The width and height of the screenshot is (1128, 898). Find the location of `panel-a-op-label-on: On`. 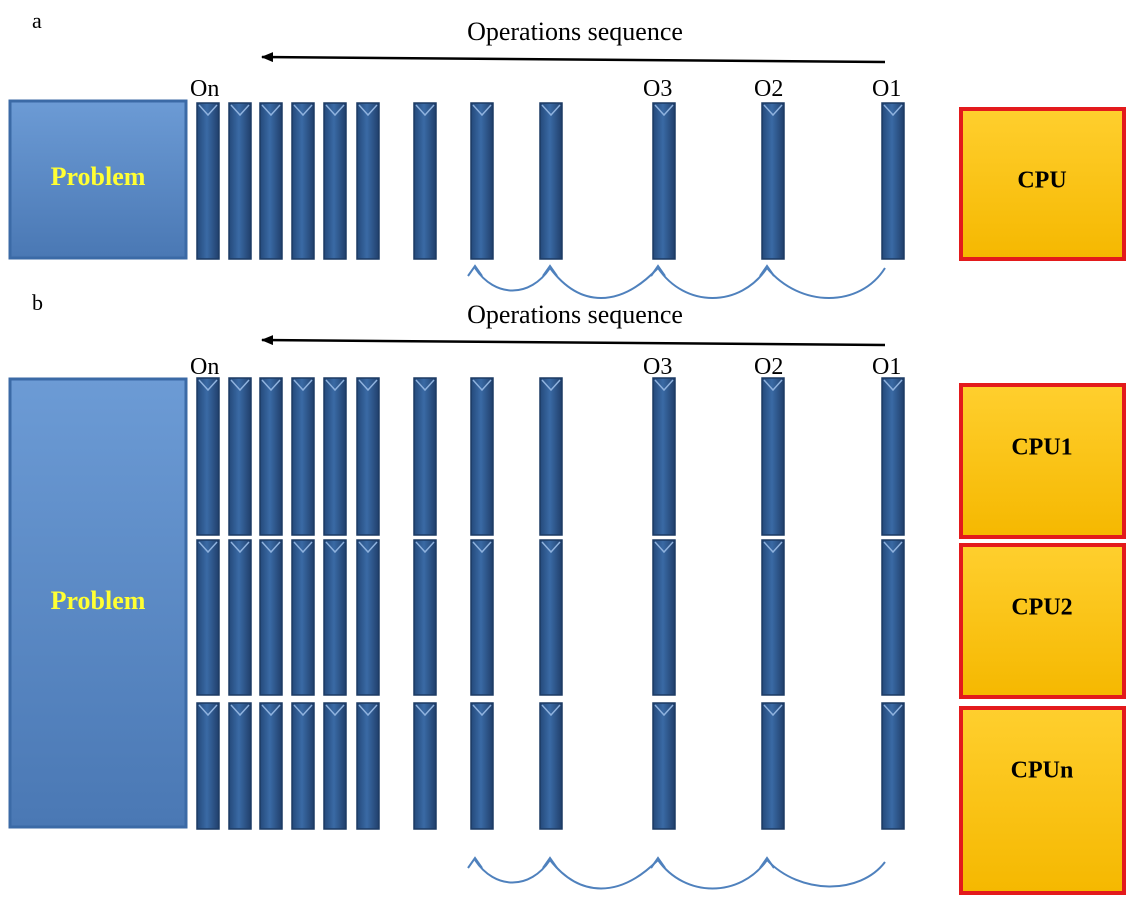

panel-a-op-label-on: On is located at coordinates (204, 89).